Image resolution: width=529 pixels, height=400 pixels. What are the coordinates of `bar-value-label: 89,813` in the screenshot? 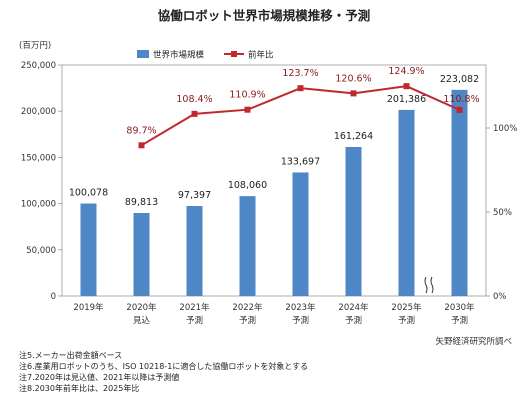 It's located at (141, 202).